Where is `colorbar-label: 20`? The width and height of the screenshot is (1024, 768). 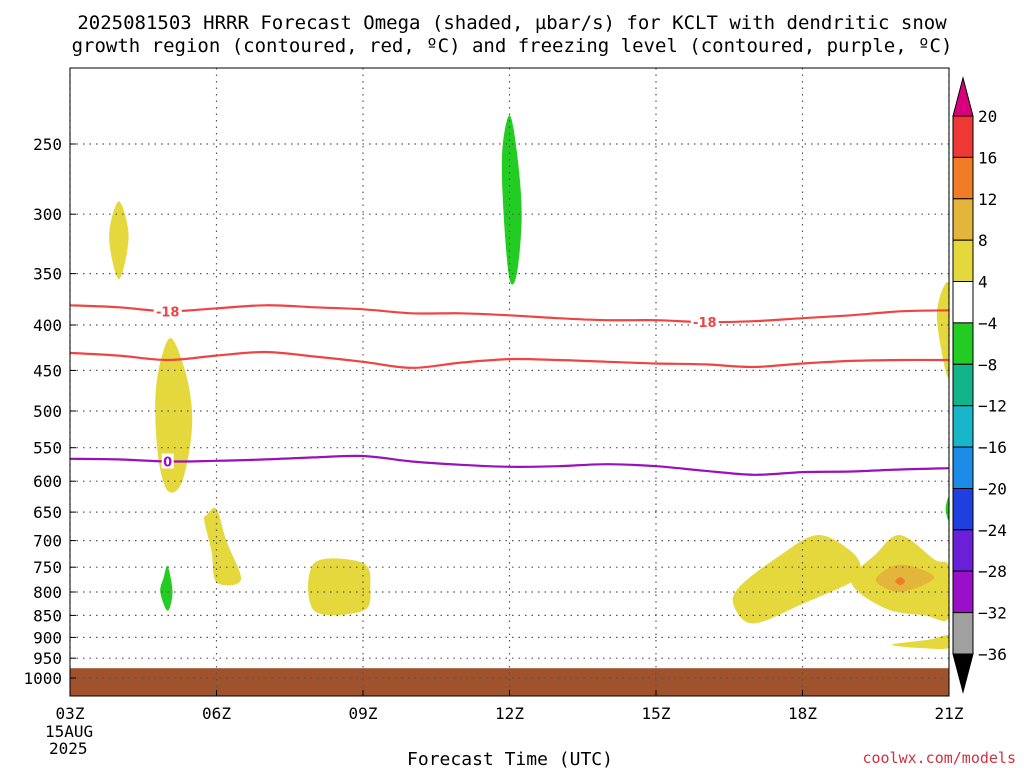 colorbar-label: 20 is located at coordinates (987, 116).